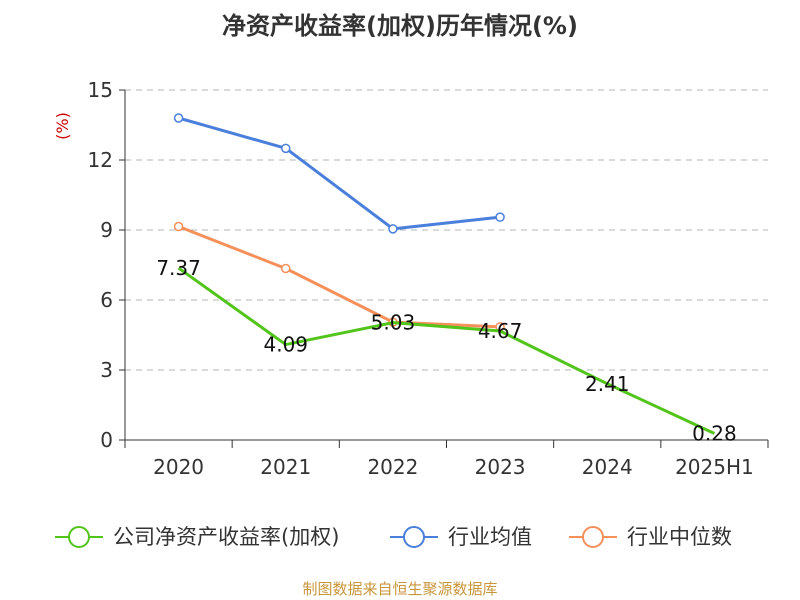  I want to click on y-tick-label: 6, so click(106, 300).